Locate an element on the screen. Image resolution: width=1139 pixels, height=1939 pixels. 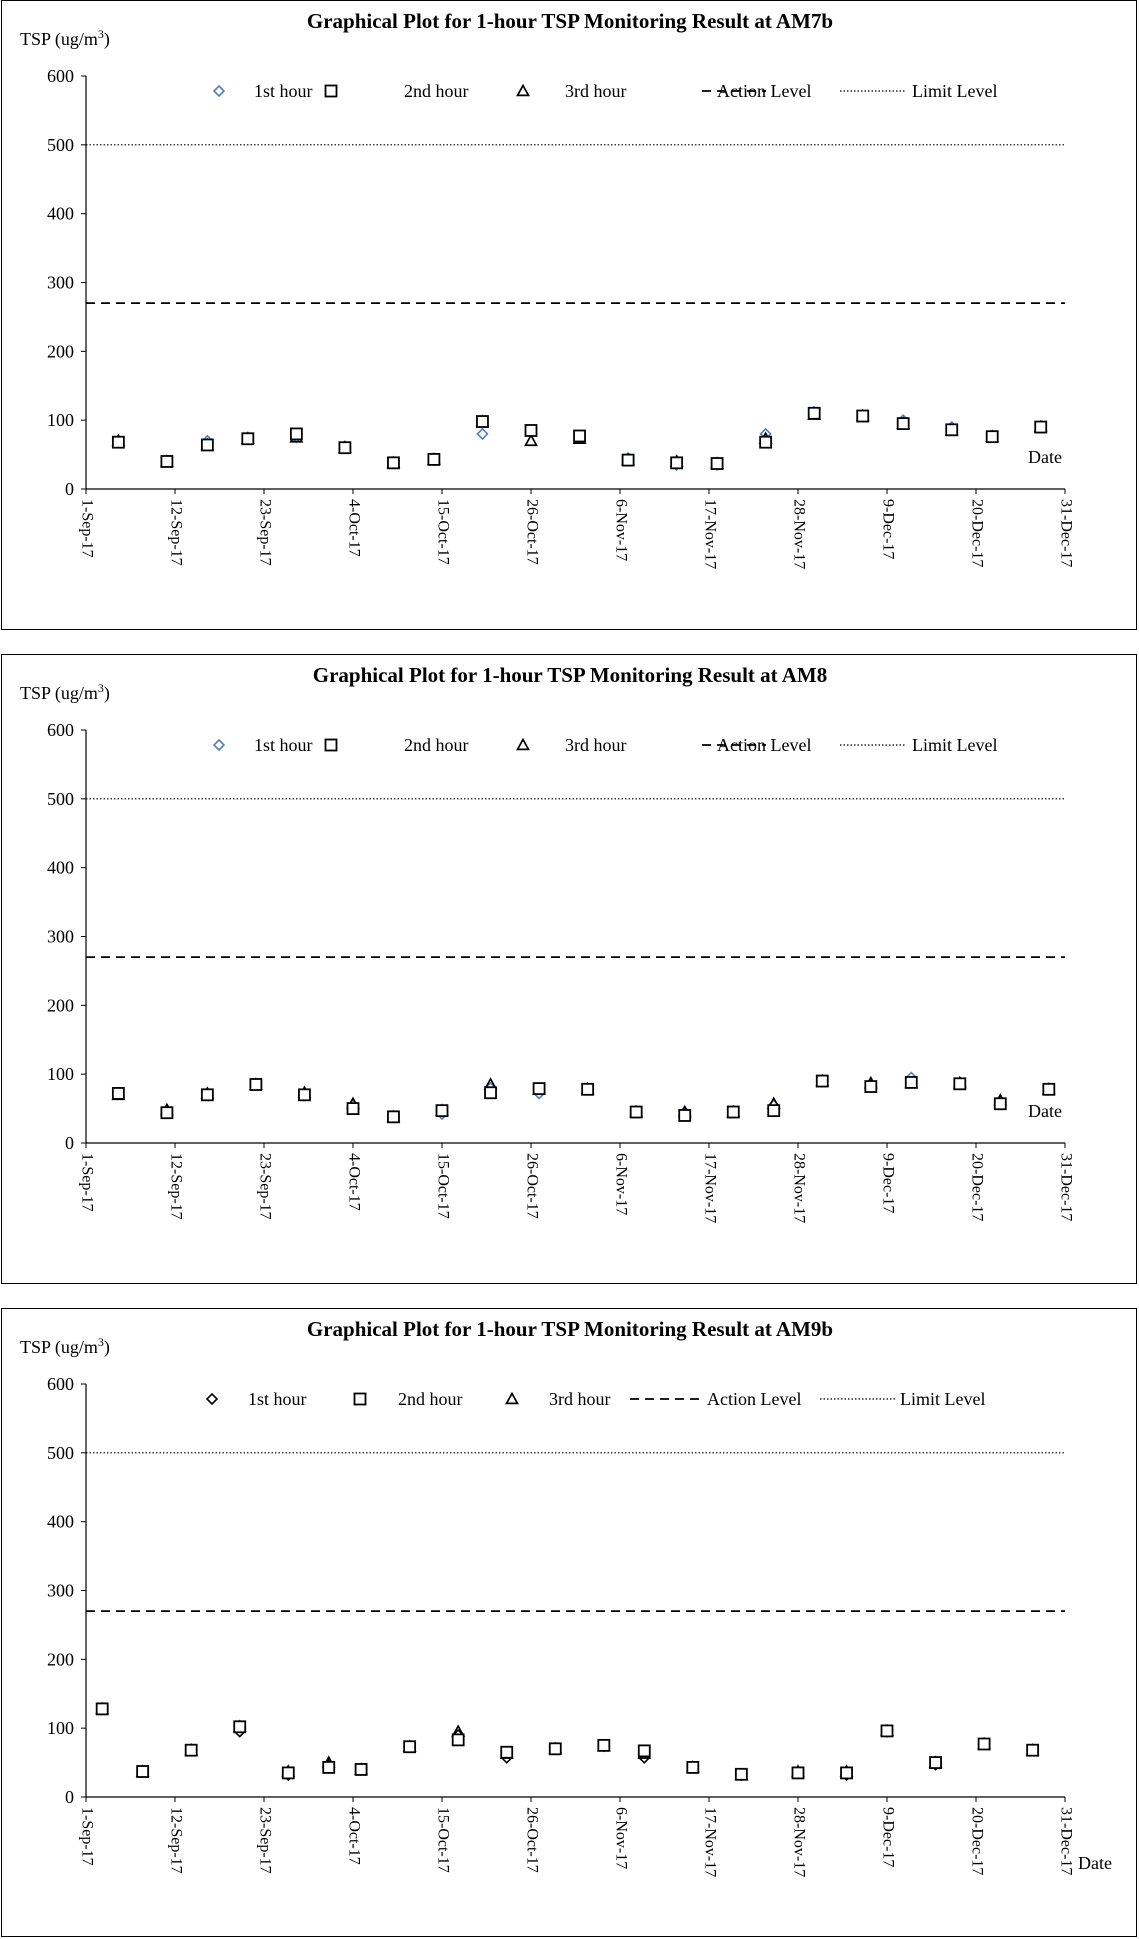
y-tick-label: 500 is located at coordinates (60, 1453).